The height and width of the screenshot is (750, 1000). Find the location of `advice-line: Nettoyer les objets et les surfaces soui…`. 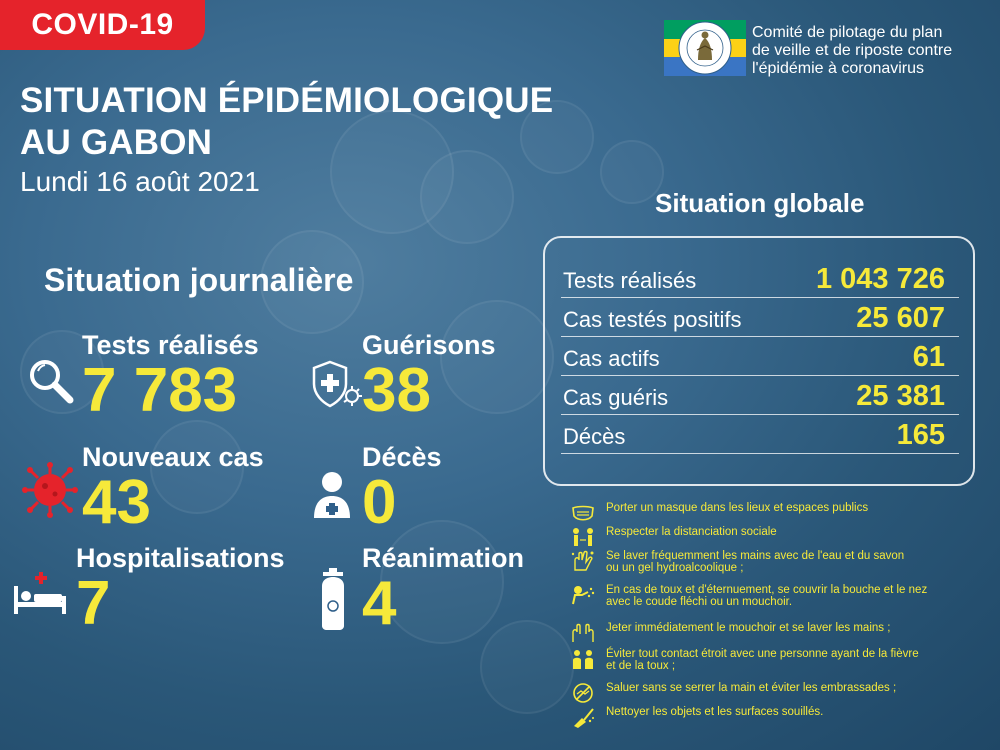

advice-line: Nettoyer les objets et les surfaces soui… is located at coordinates (715, 712).